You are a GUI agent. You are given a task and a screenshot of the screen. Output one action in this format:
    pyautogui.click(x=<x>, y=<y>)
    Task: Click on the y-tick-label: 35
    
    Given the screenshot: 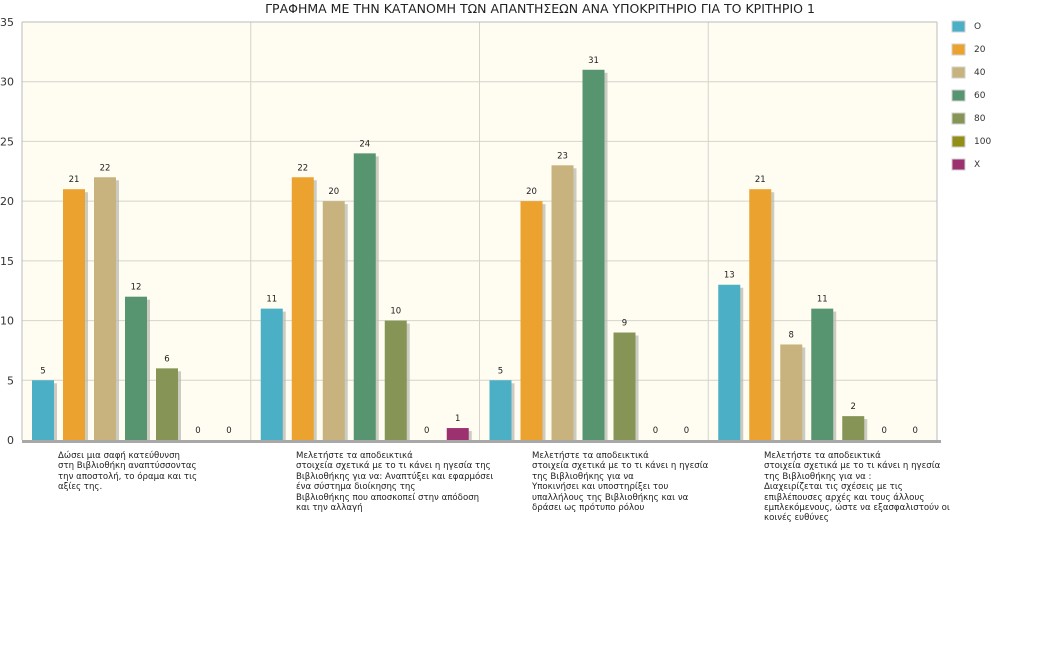 What is the action you would take?
    pyautogui.click(x=7, y=22)
    